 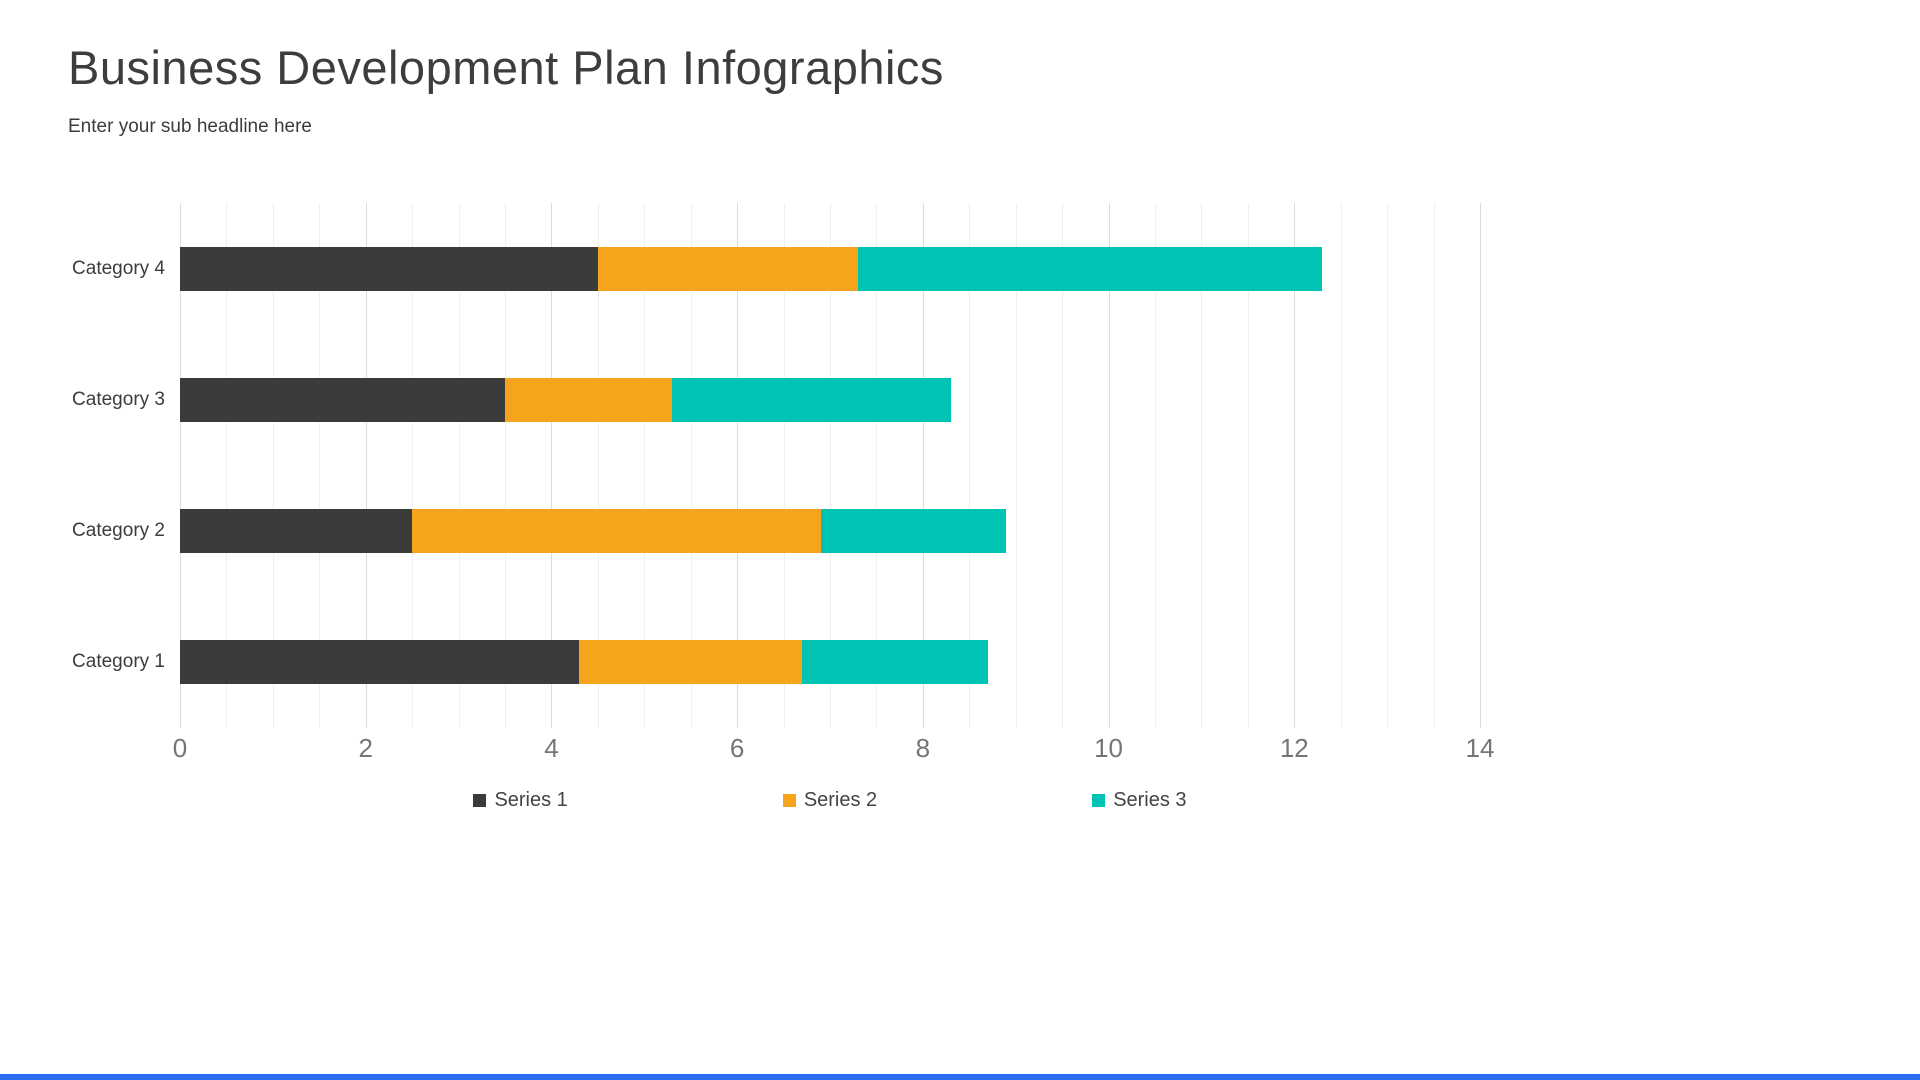 I want to click on axis-tick-label: 6, so click(x=737, y=748).